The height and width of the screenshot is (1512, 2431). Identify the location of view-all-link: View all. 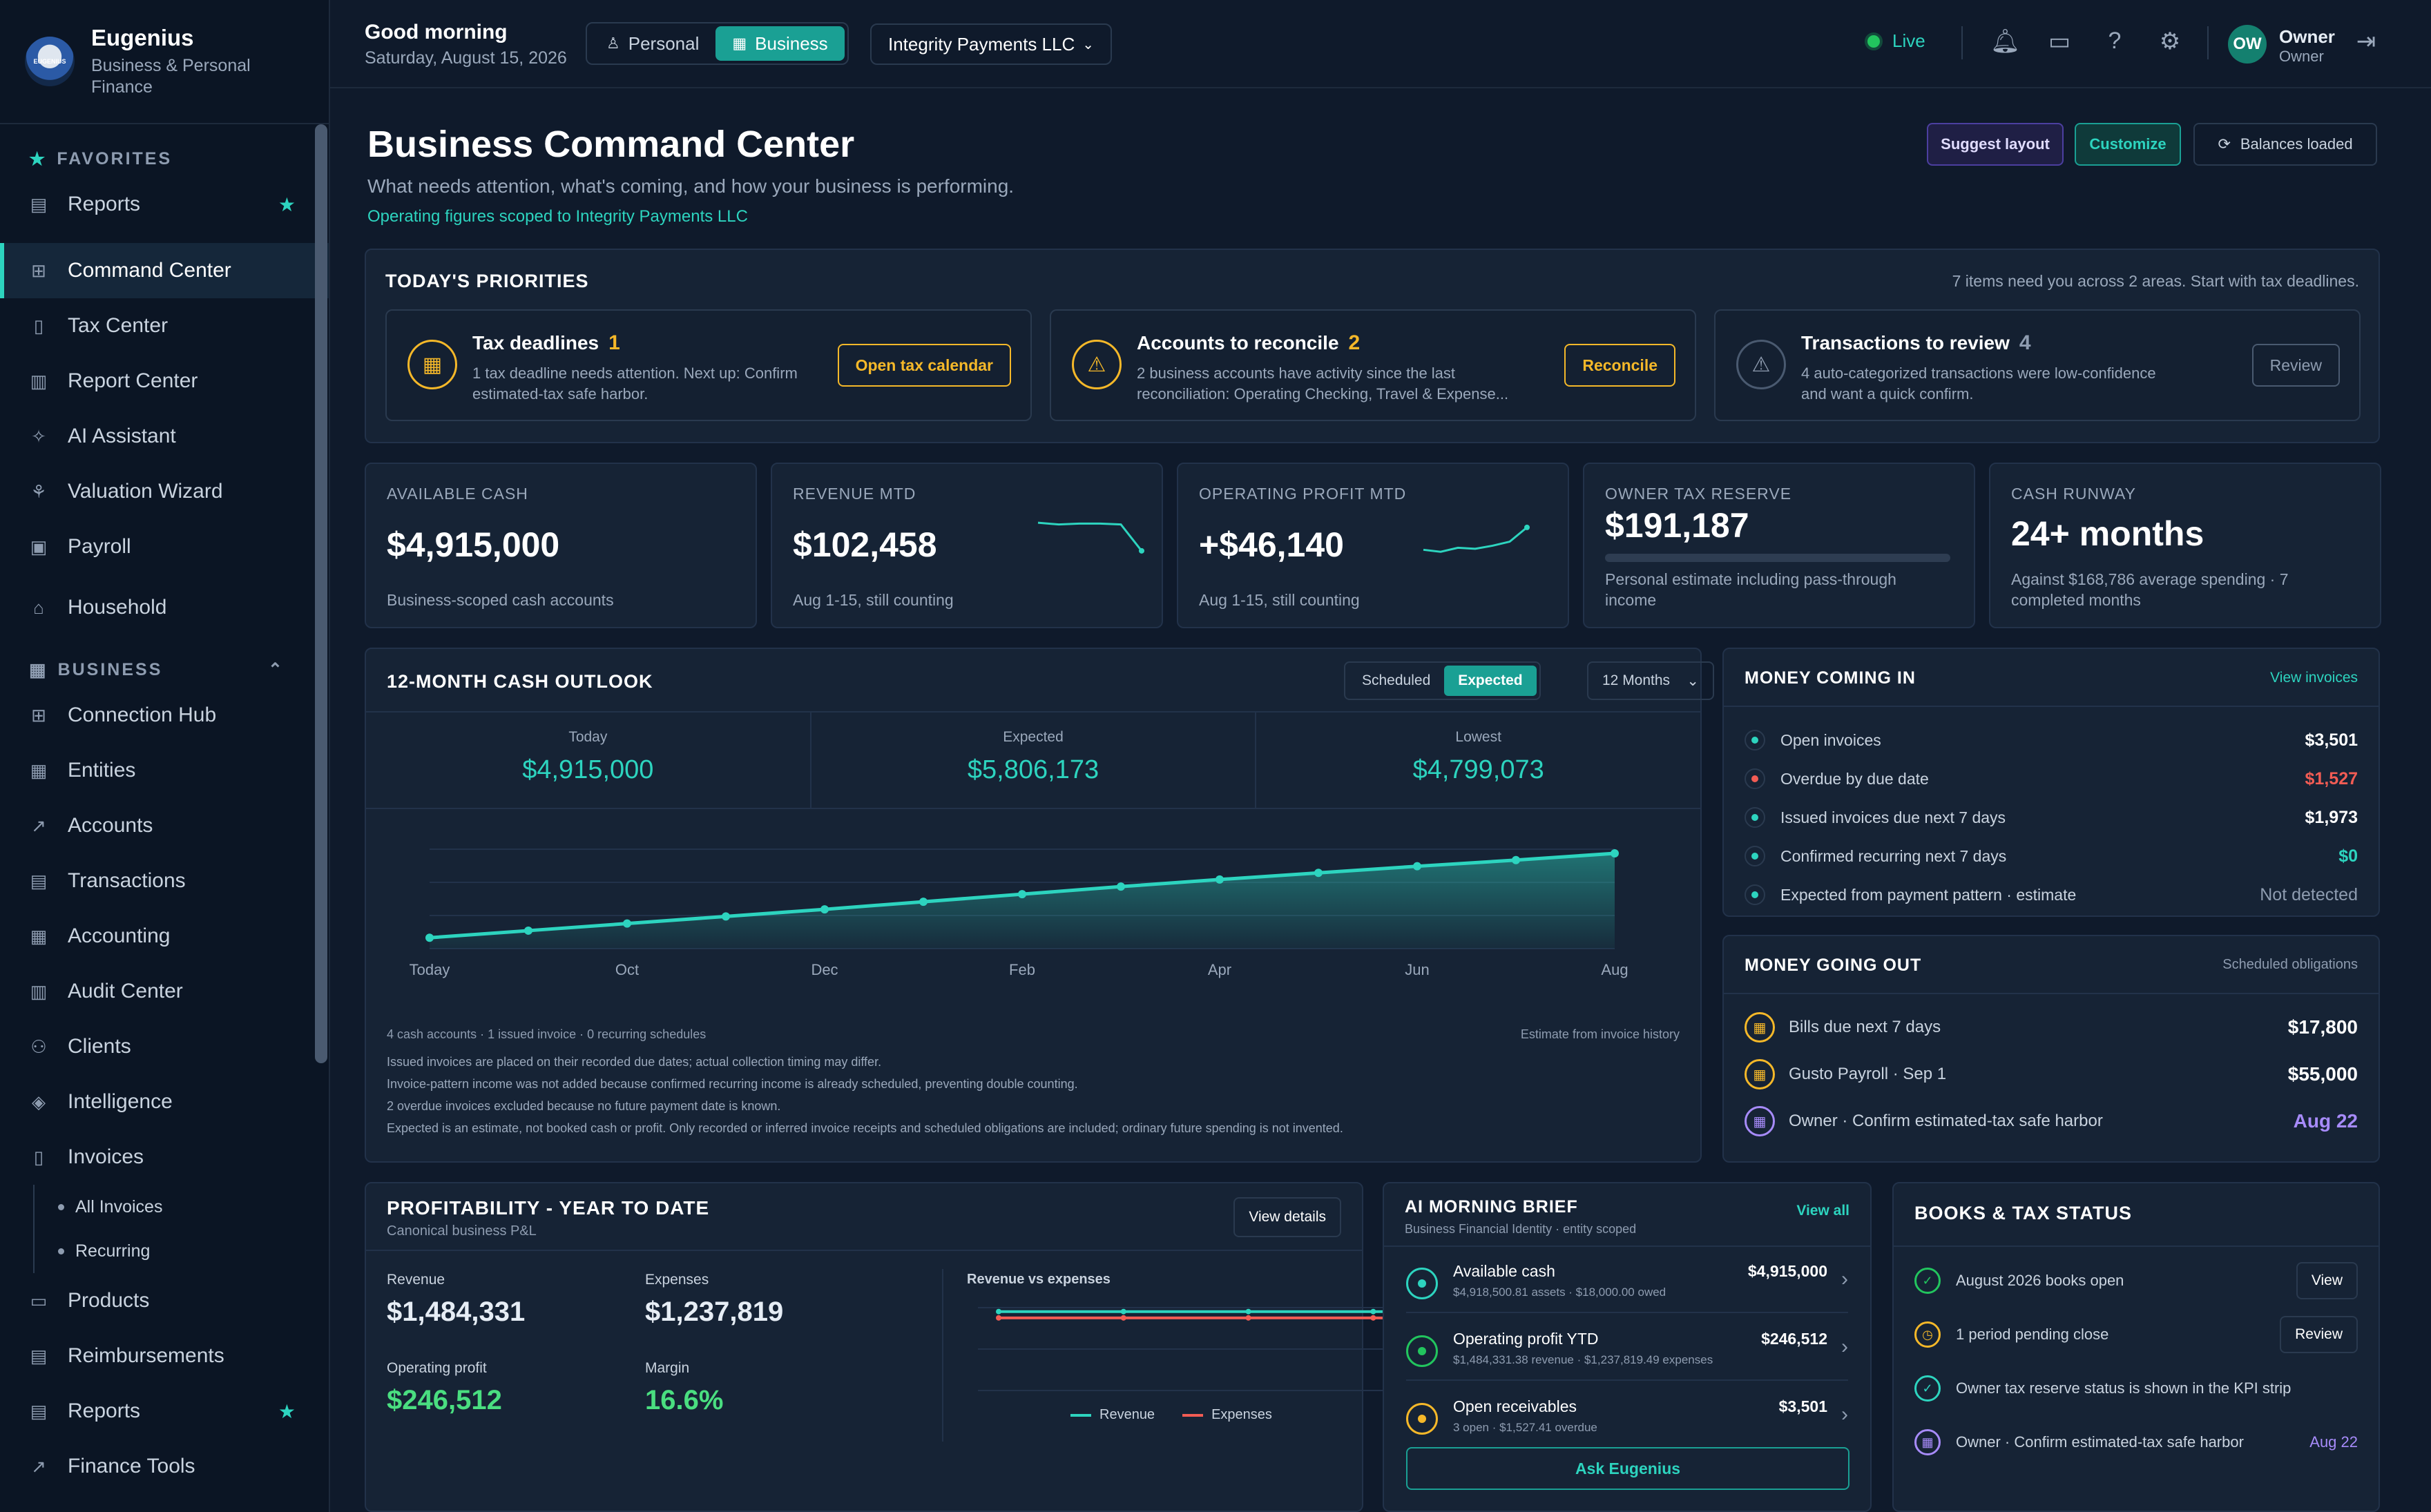
(1822, 1211).